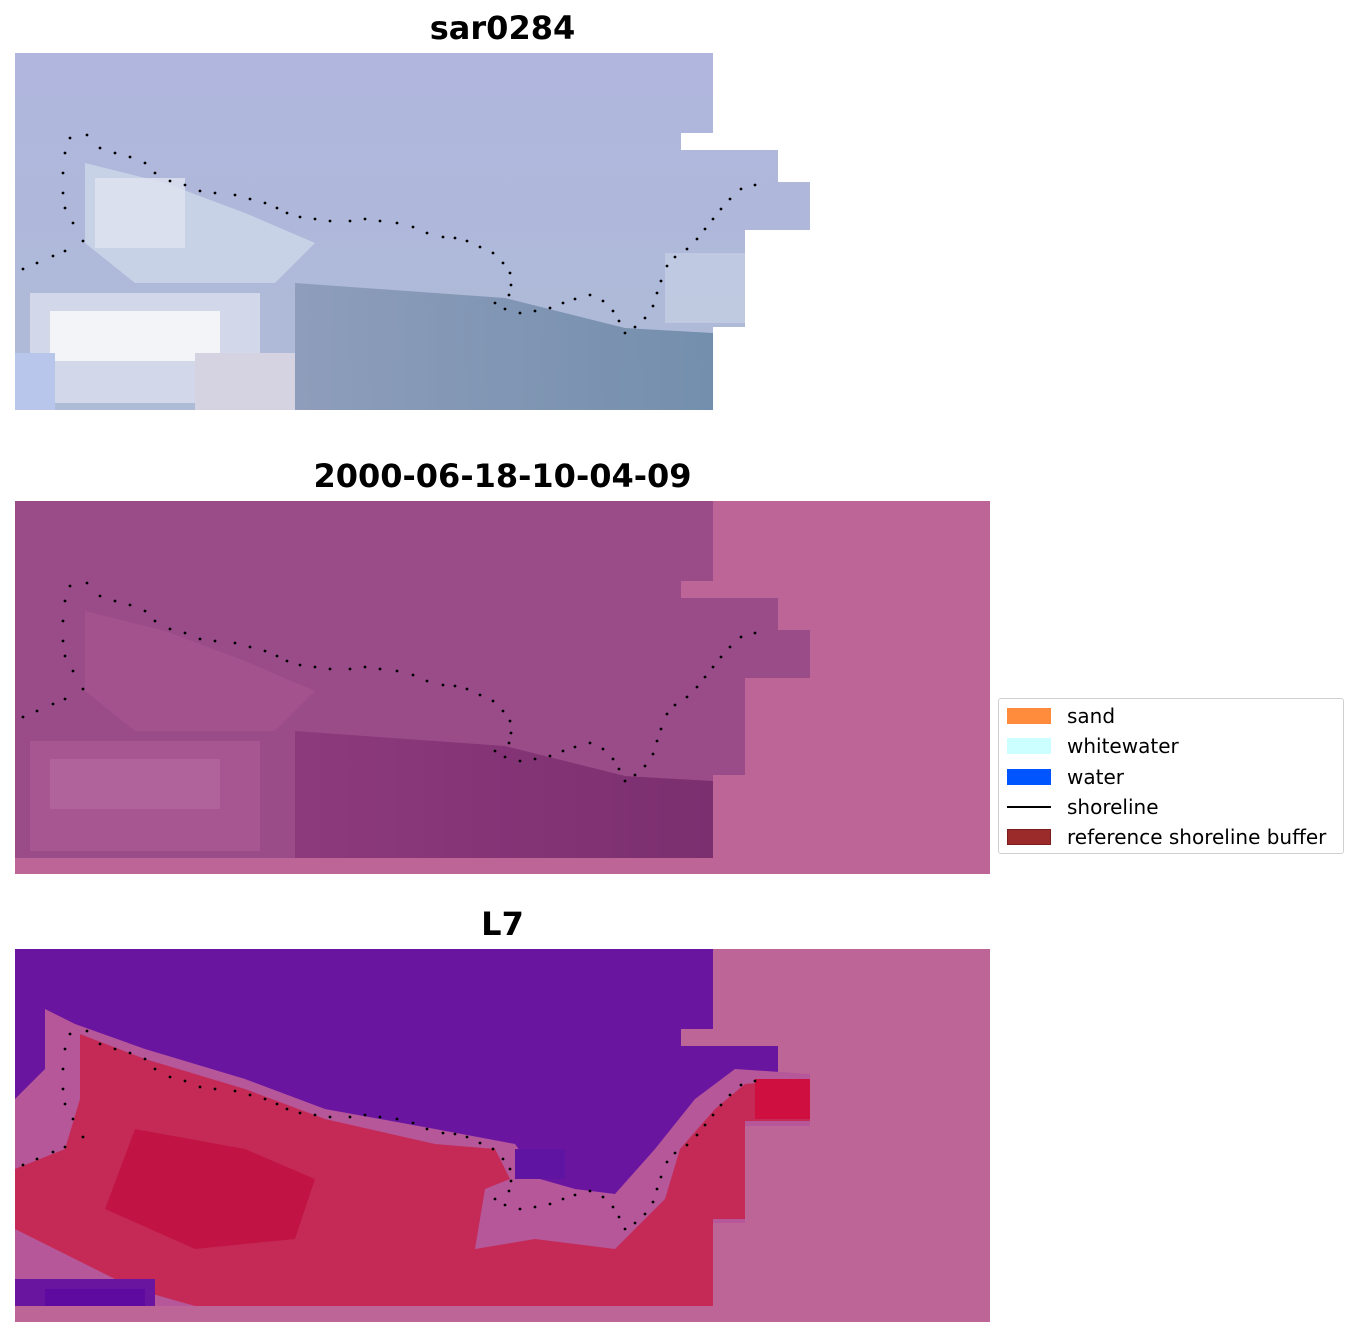 This screenshot has width=1360, height=1337. Describe the element at coordinates (502, 28) in the screenshot. I see `panel-title-1: sar0284` at that location.